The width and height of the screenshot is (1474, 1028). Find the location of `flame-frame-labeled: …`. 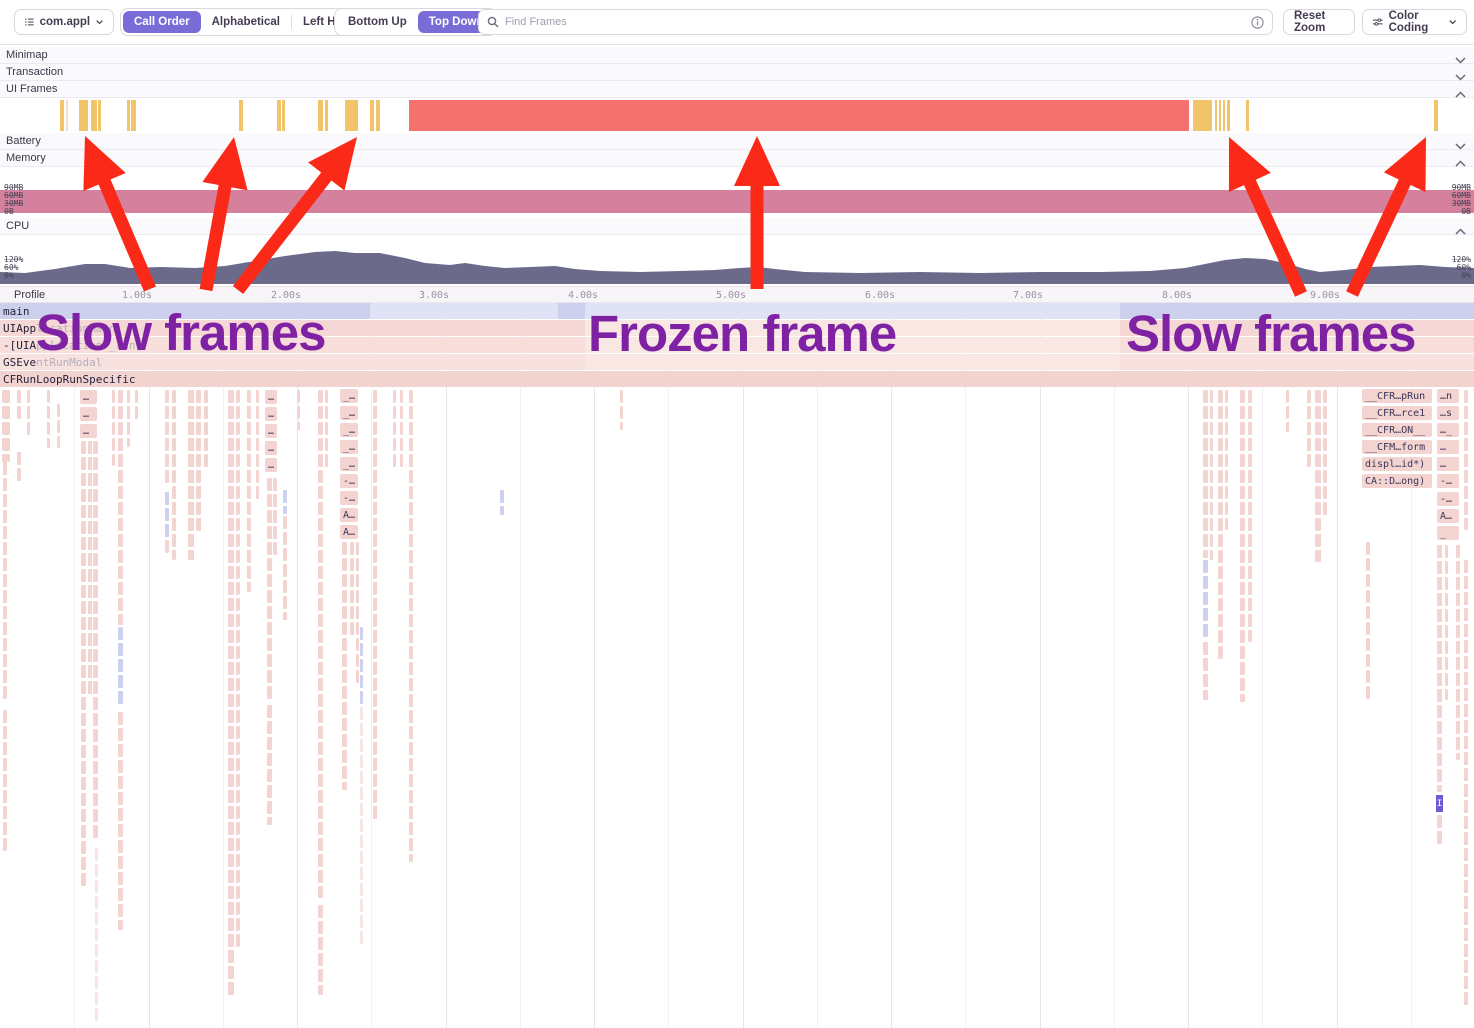

flame-frame-labeled: … is located at coordinates (88, 414).